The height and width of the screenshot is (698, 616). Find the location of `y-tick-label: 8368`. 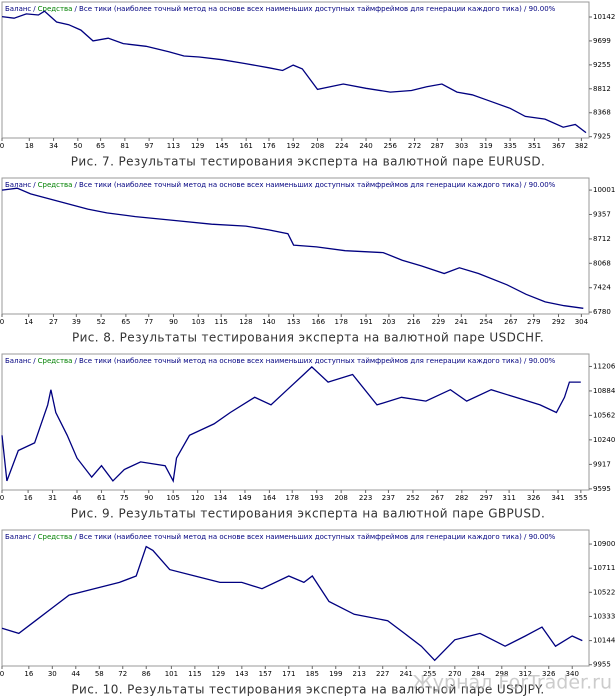

y-tick-label: 8368 is located at coordinates (602, 113).